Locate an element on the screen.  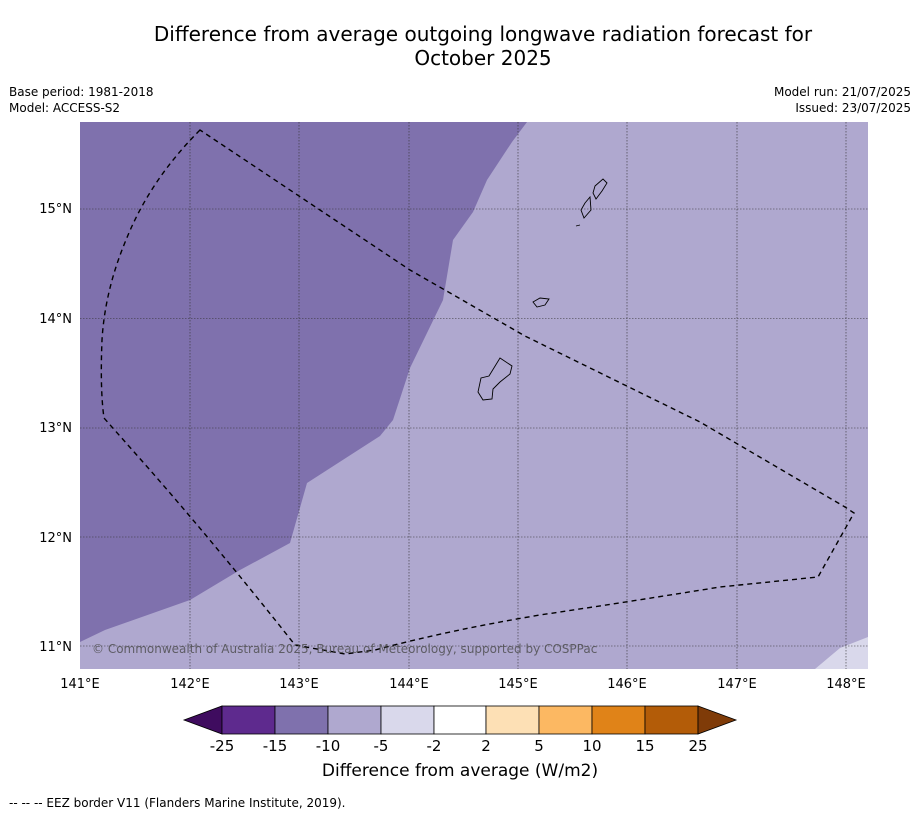
lat-tick-labels: 15°N 14°N 13°N 12°N 11°N is located at coordinates (55, 428).